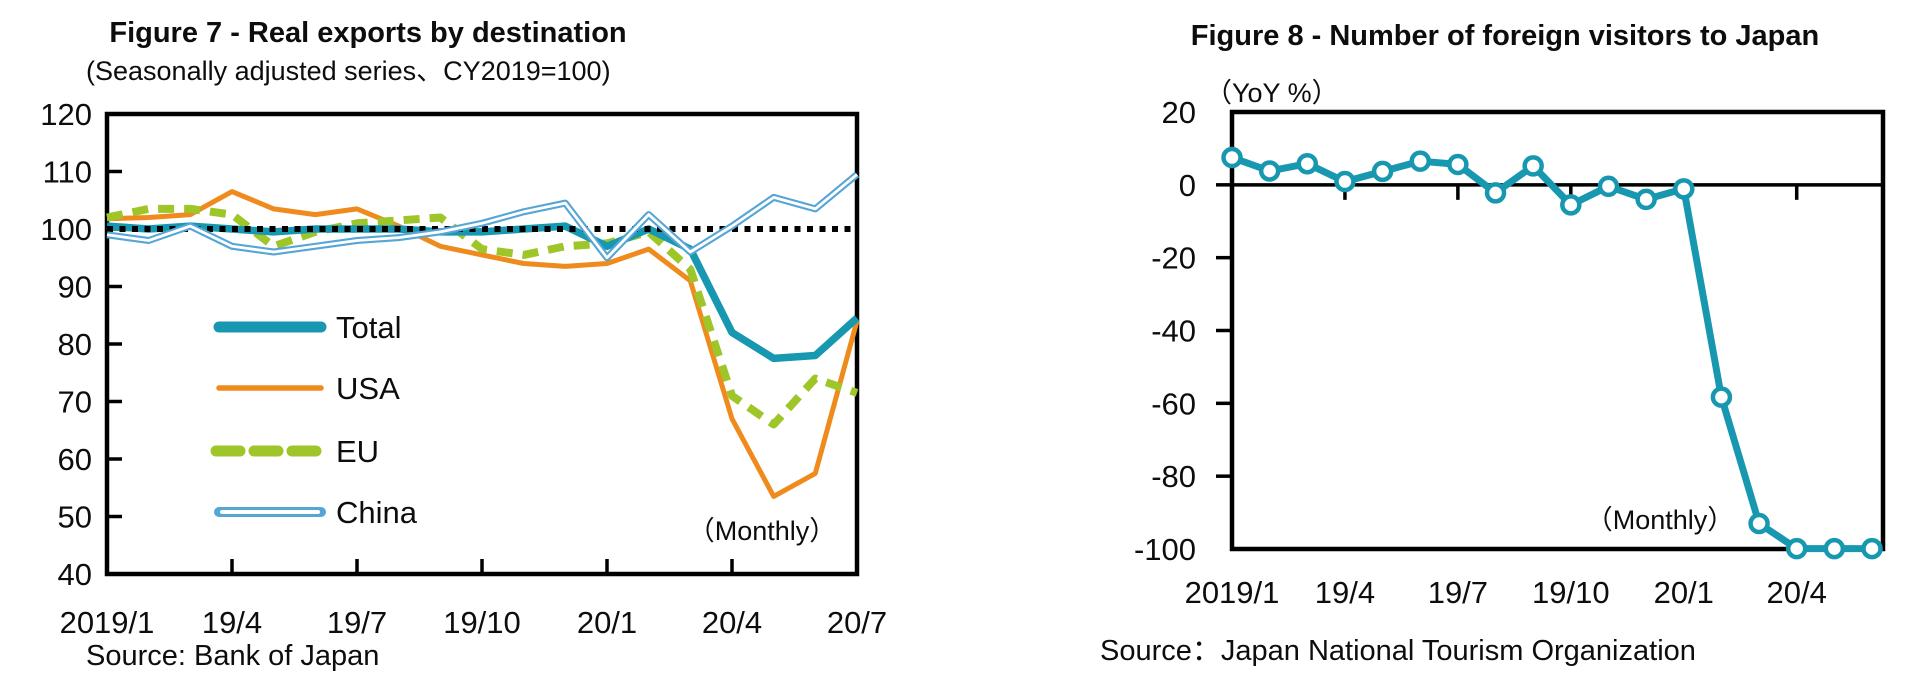 Image resolution: width=1920 pixels, height=687 pixels. Describe the element at coordinates (357, 451) in the screenshot. I see `legend-label-eu: EU` at that location.